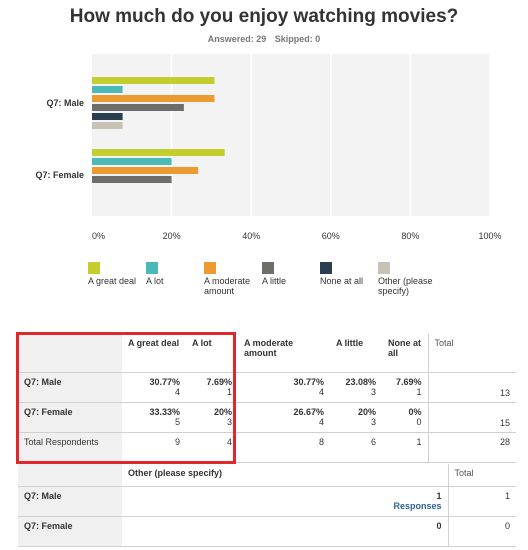 Image resolution: width=528 pixels, height=550 pixels. Describe the element at coordinates (419, 421) in the screenshot. I see `cell-count: 0` at that location.